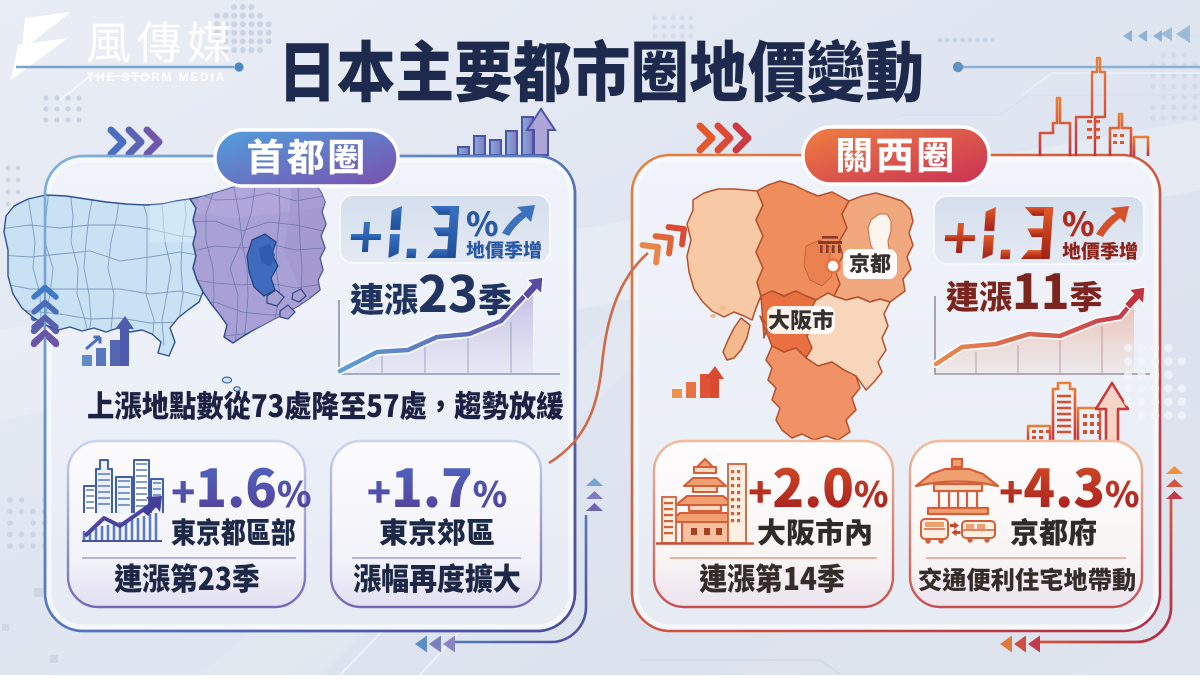 The height and width of the screenshot is (680, 1200). I want to click on svg-text: THE STORM MEDIA, so click(156, 78).